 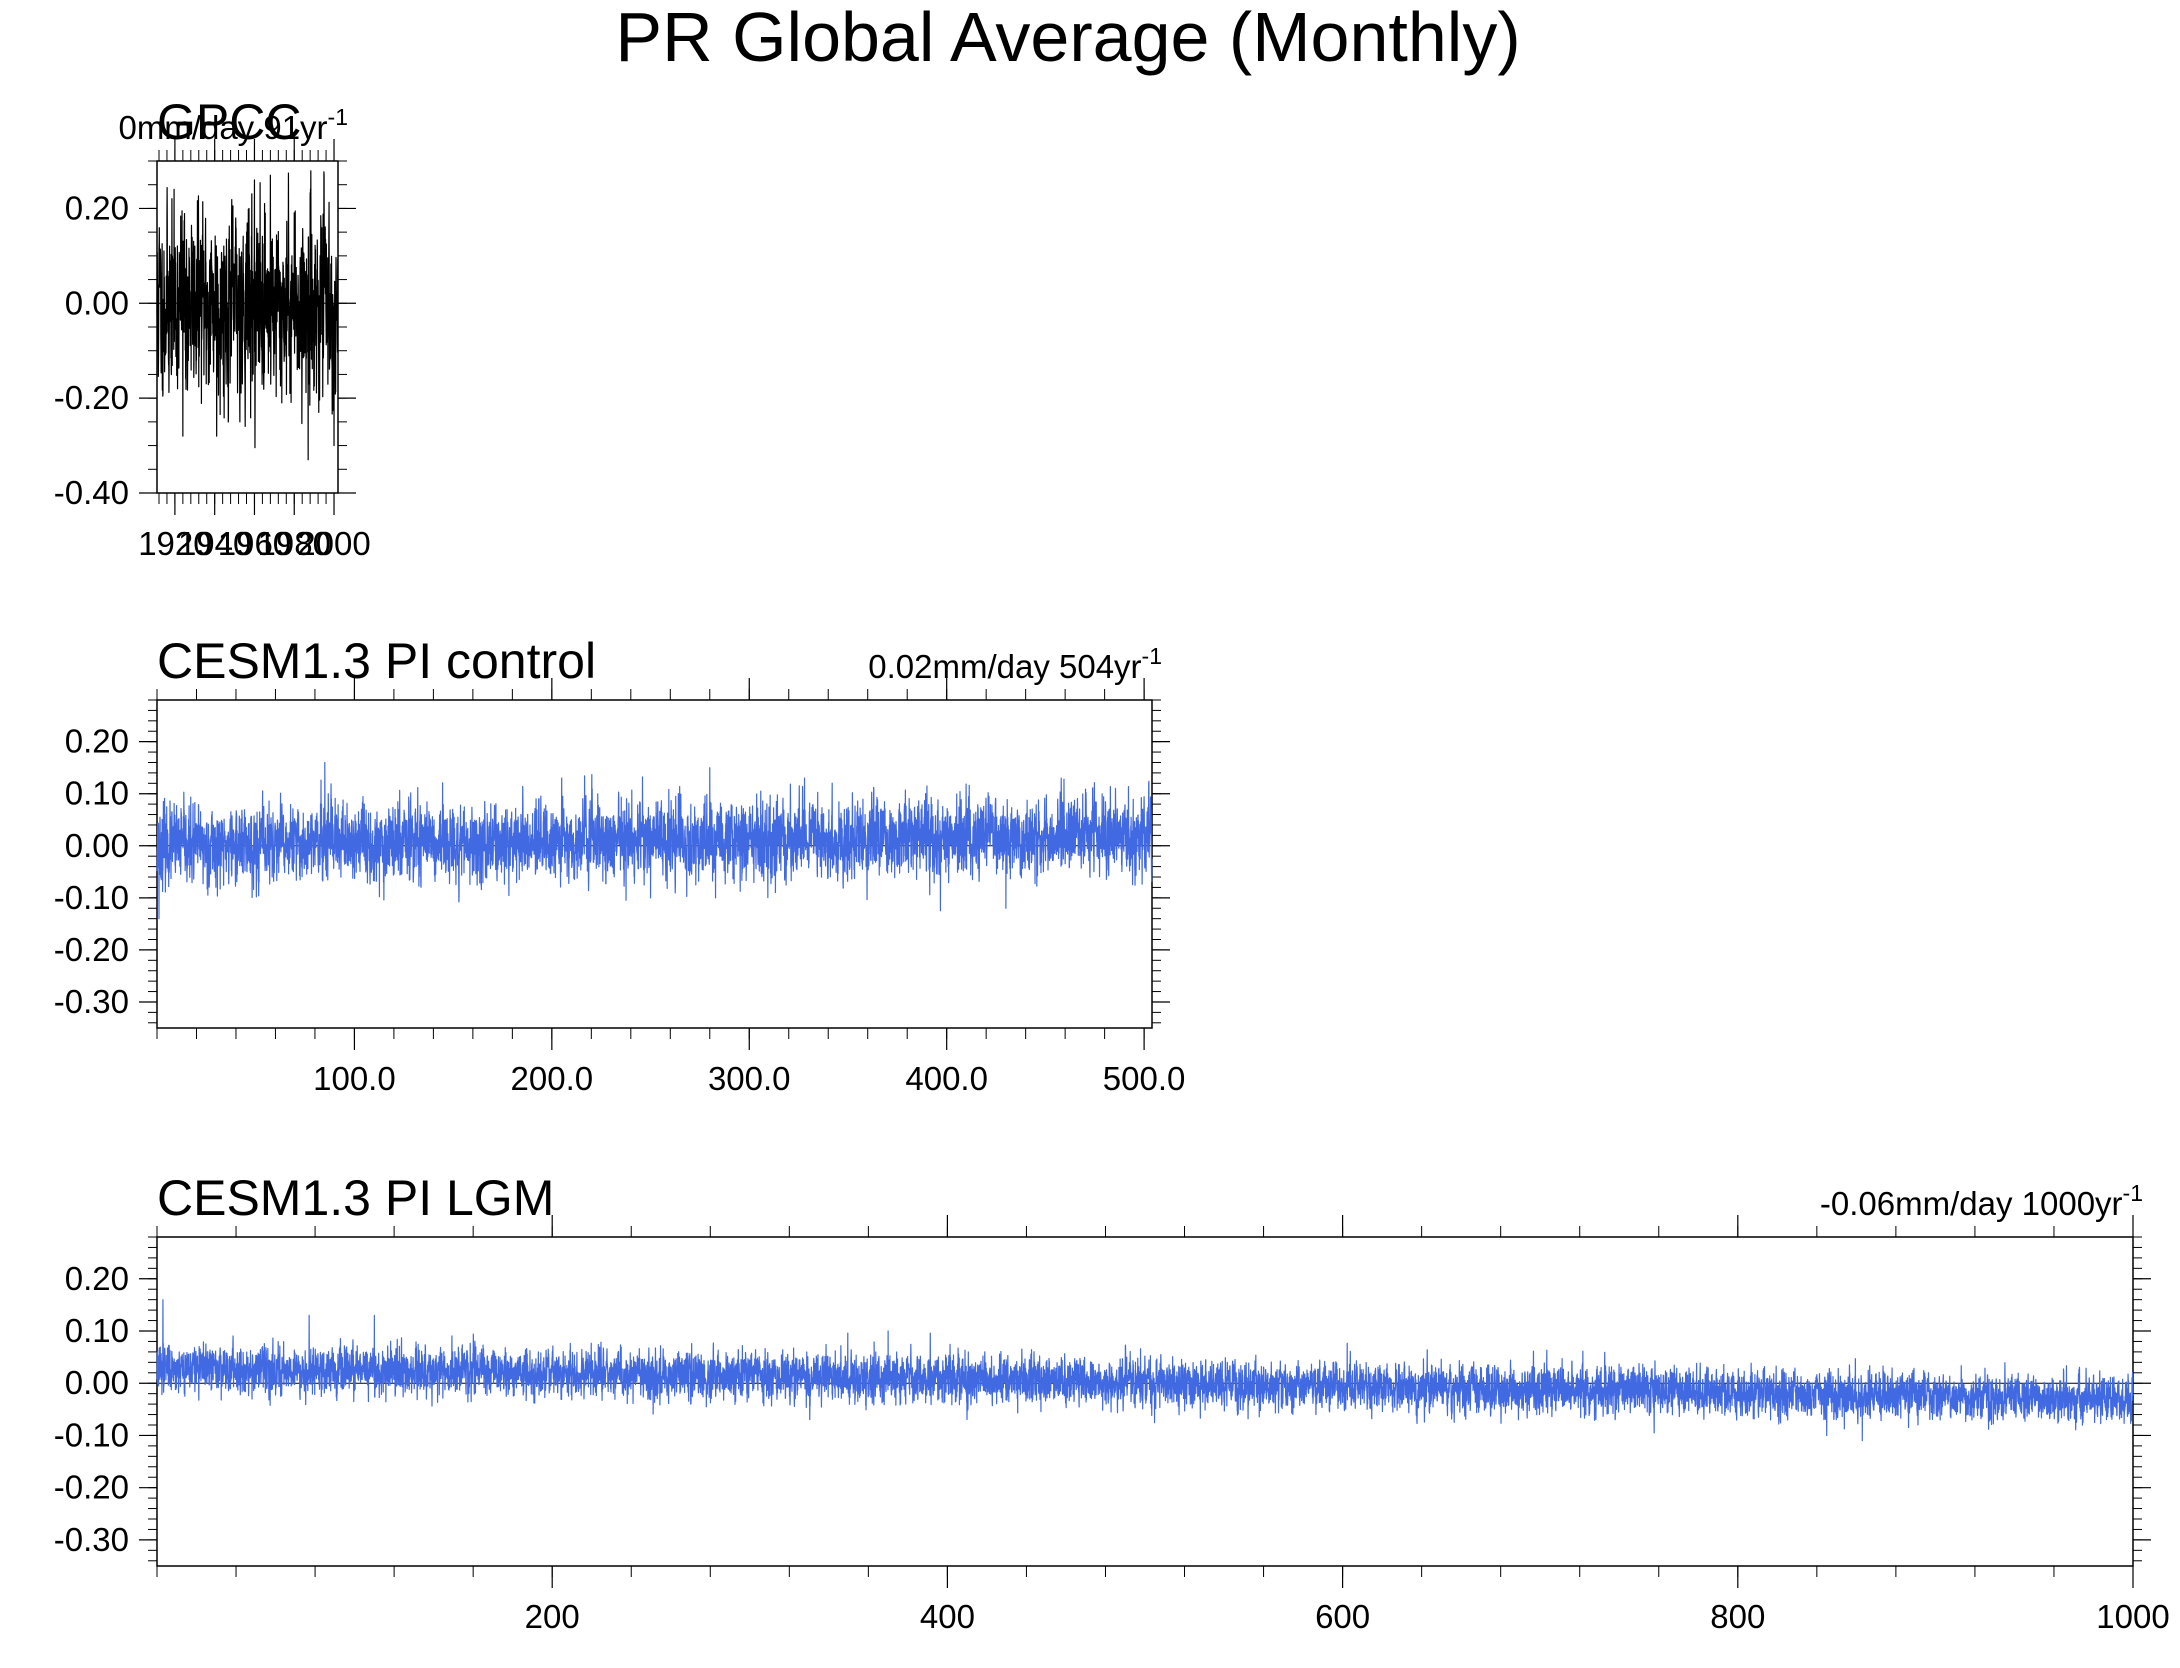 What do you see at coordinates (222, 127) in the screenshot?
I see `trend-value: 0mm/day 91yr` at bounding box center [222, 127].